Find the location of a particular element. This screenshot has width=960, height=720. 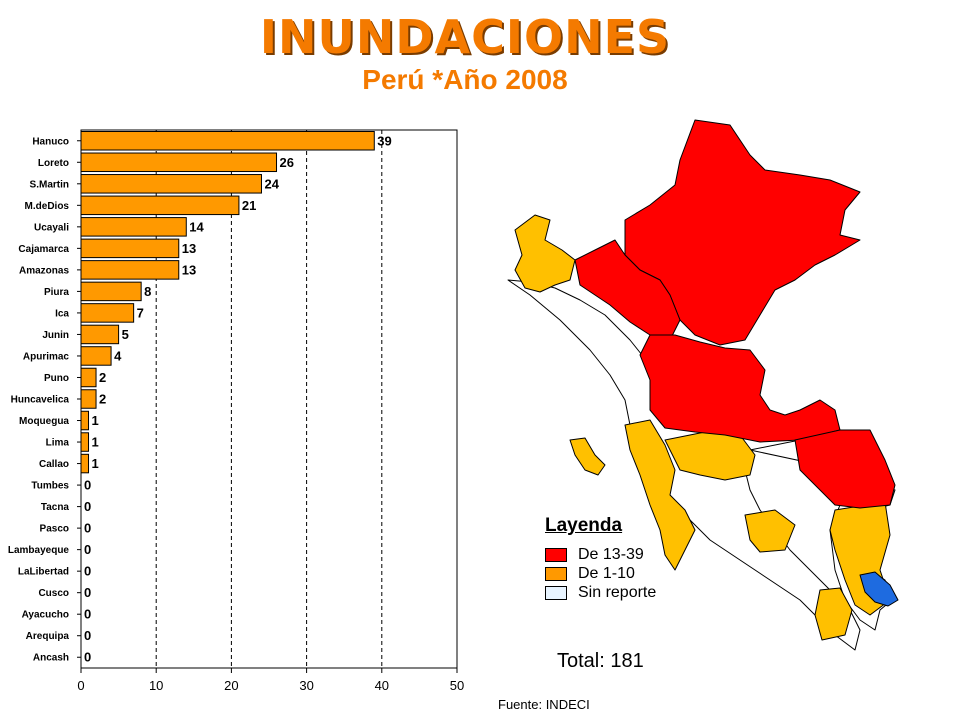

category-label: S.Martin is located at coordinates (49, 184).